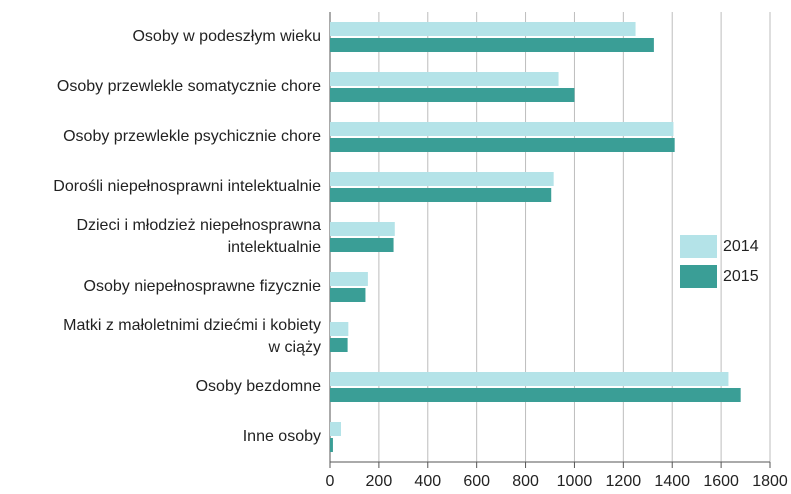 The image size is (791, 494). Describe the element at coordinates (770, 481) in the screenshot. I see `x-tick-label: 1800` at that location.